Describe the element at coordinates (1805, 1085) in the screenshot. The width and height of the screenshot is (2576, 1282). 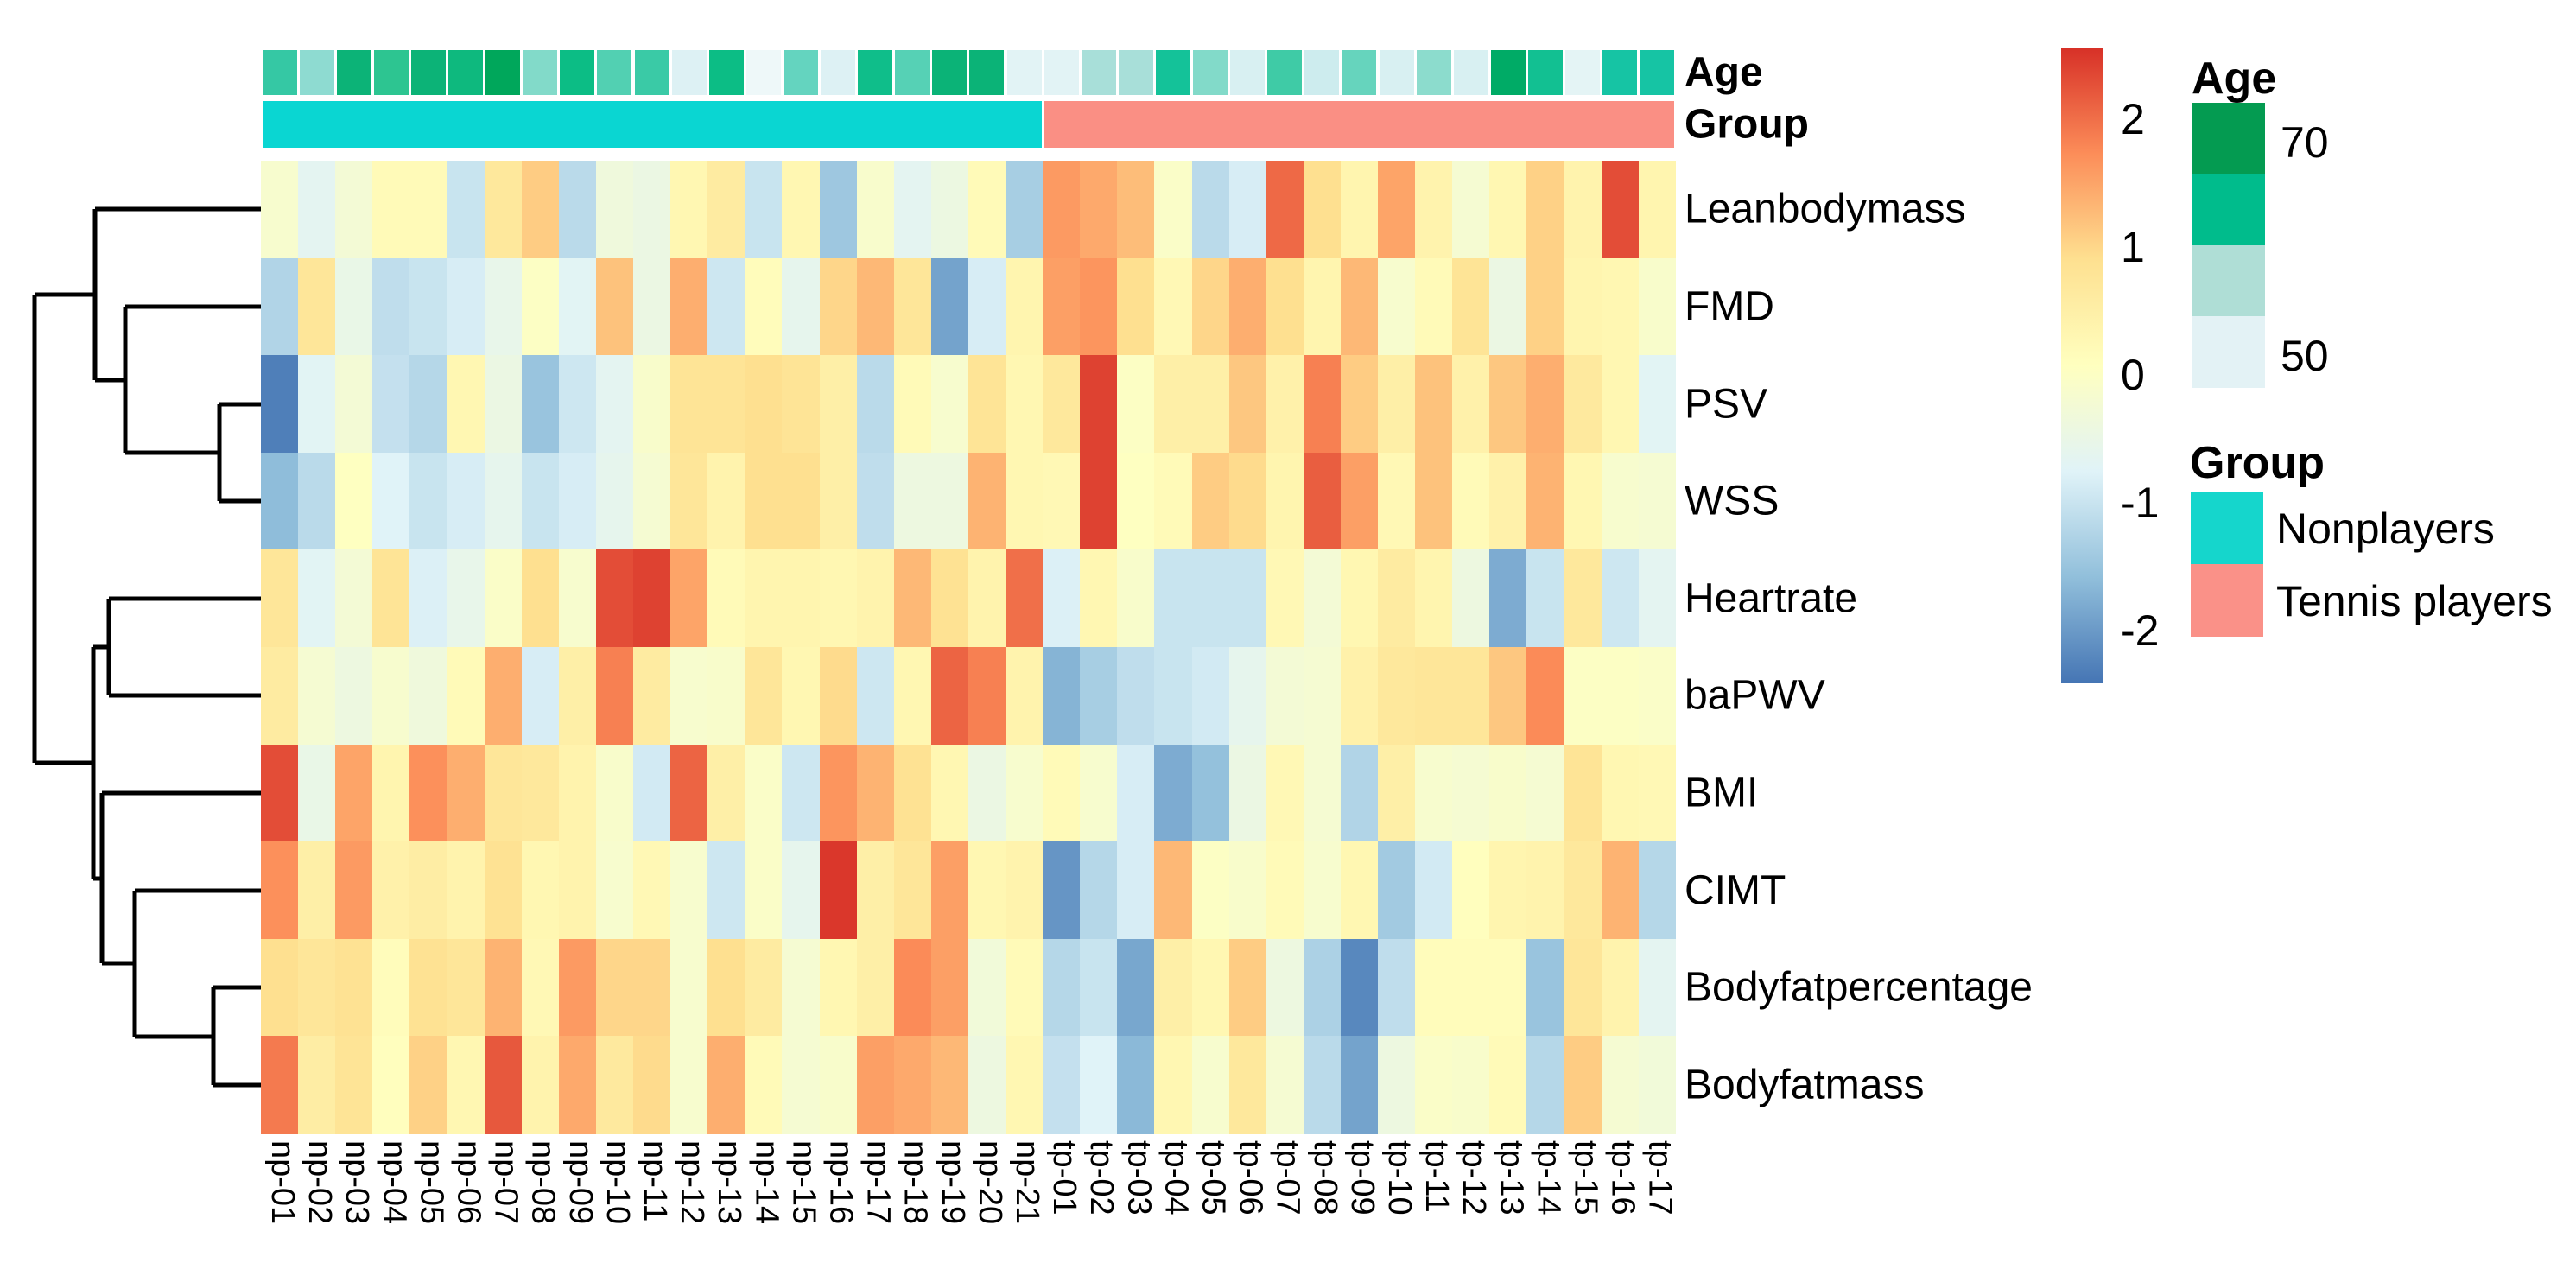
I see `row-label: Bodyfatmass` at that location.